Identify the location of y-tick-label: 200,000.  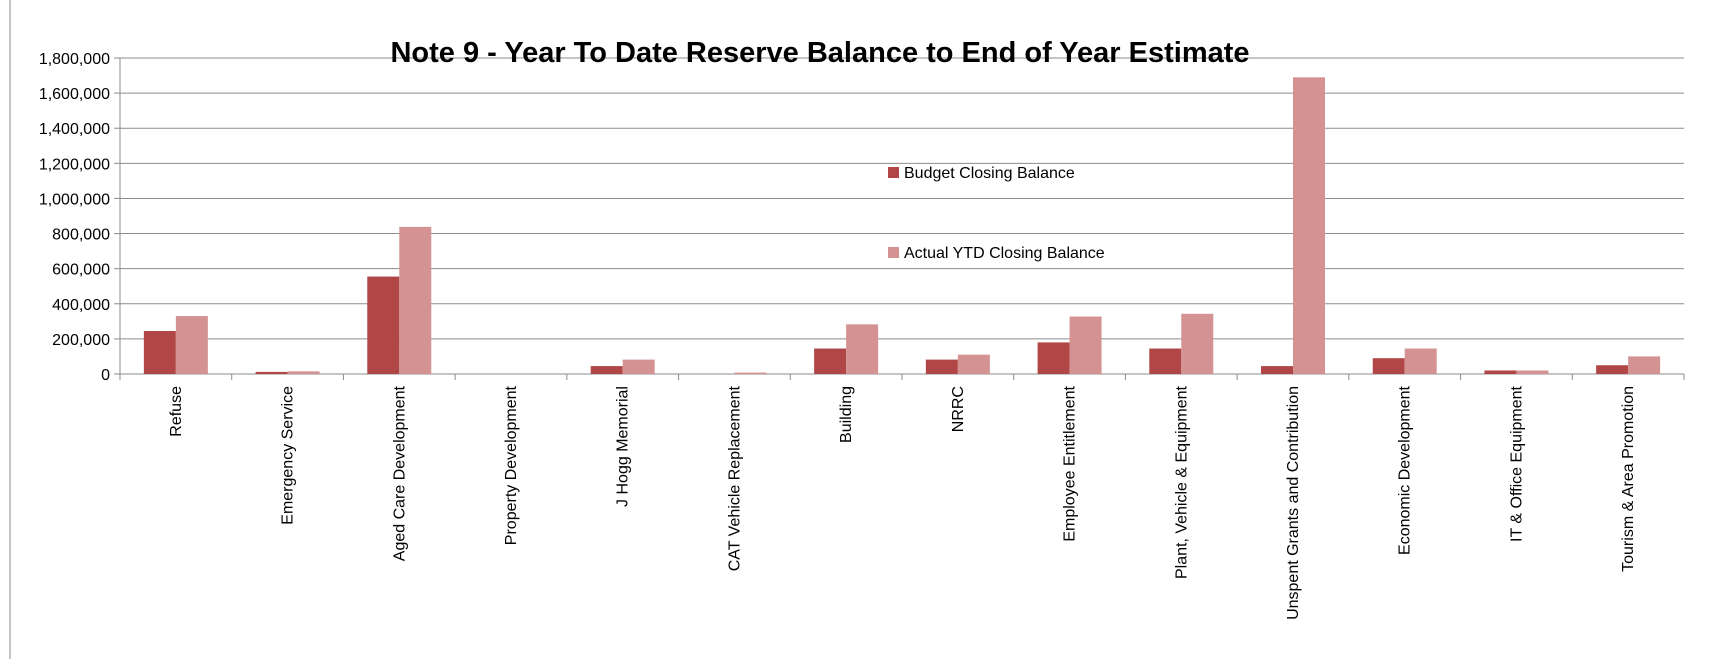
(81, 340).